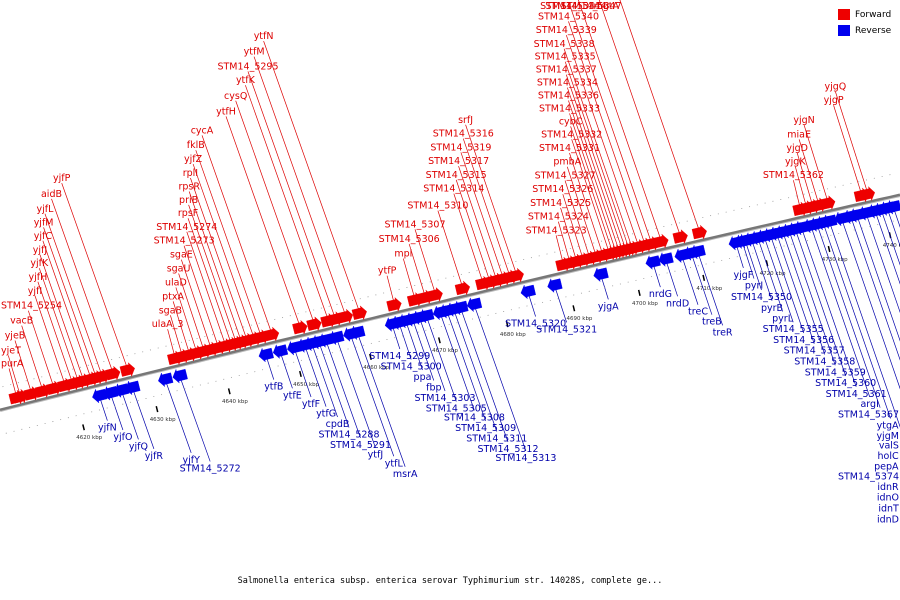 This screenshot has width=900, height=600. What do you see at coordinates (606, 6) in the screenshot?
I see `forward-gene-label: mgtA` at bounding box center [606, 6].